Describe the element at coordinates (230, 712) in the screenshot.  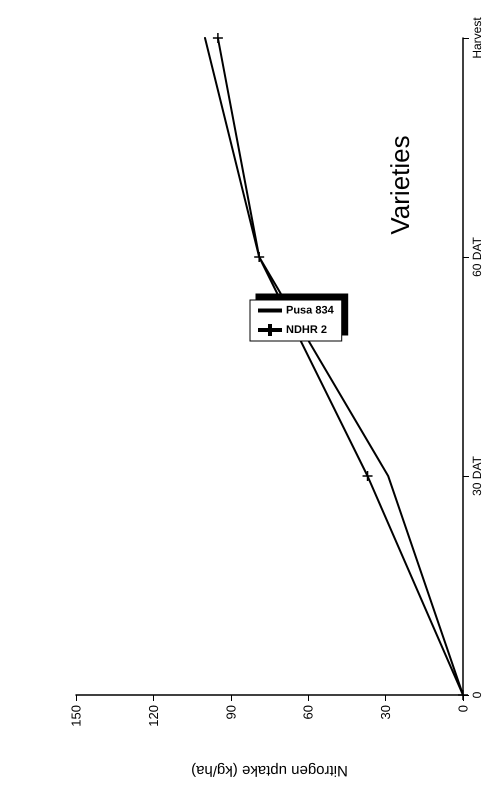
I see `x-tick-label: 90` at that location.